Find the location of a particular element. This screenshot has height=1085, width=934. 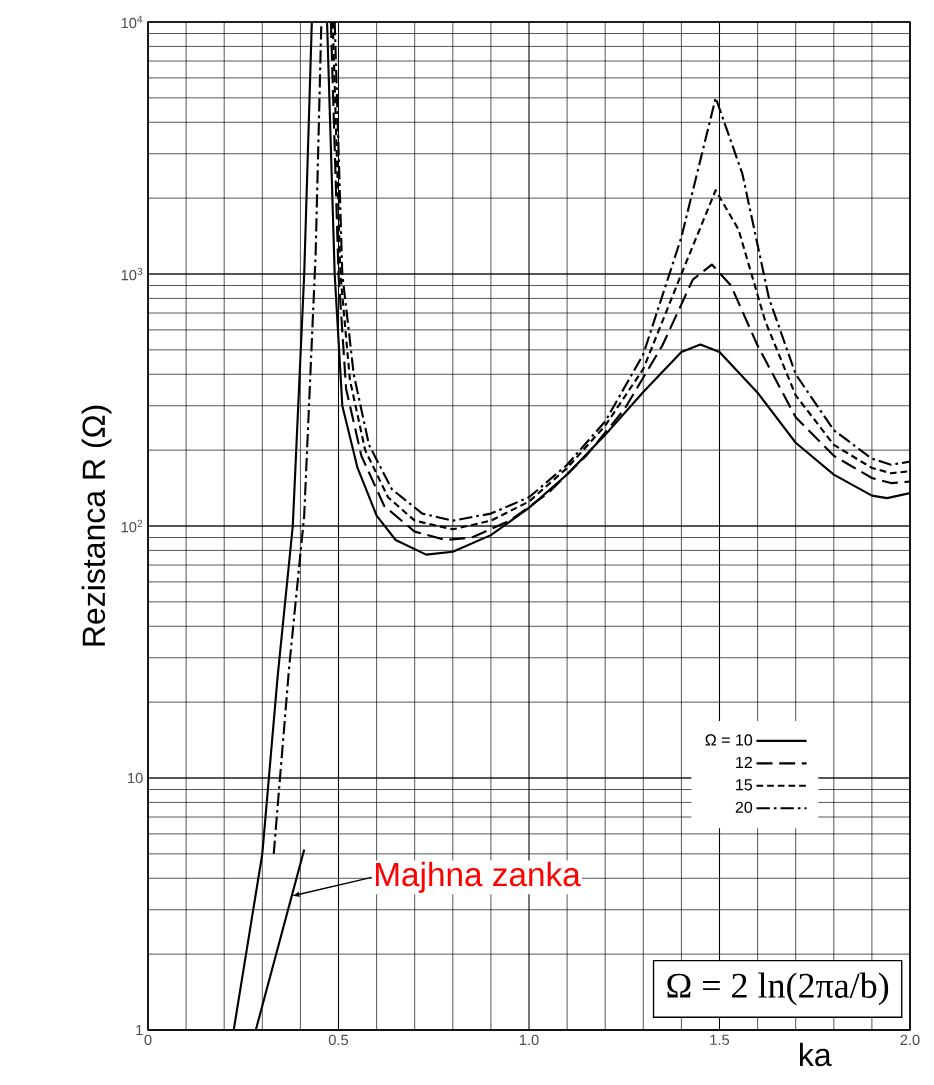

x-axis-title: ka is located at coordinates (816, 1054).